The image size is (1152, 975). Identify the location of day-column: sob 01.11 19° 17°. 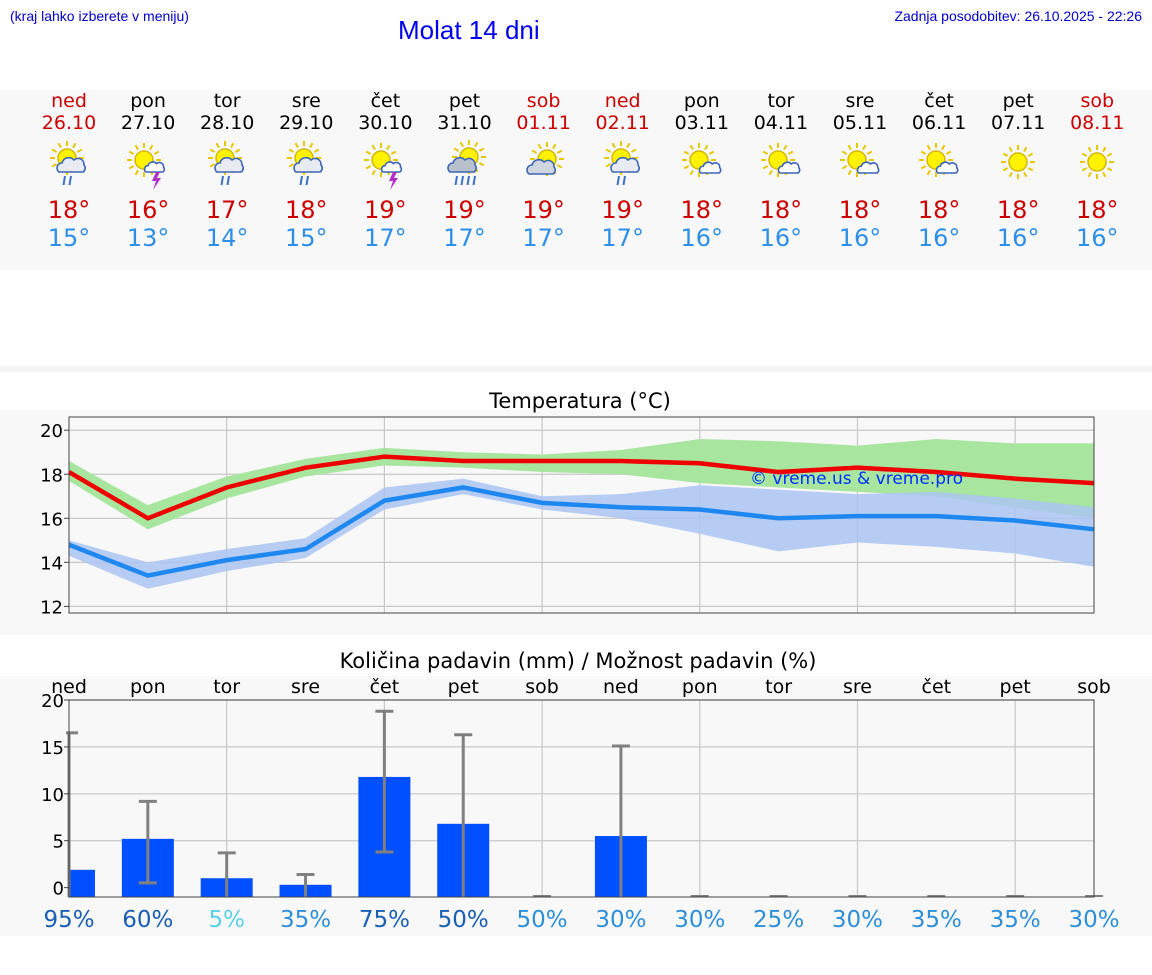
(544, 171).